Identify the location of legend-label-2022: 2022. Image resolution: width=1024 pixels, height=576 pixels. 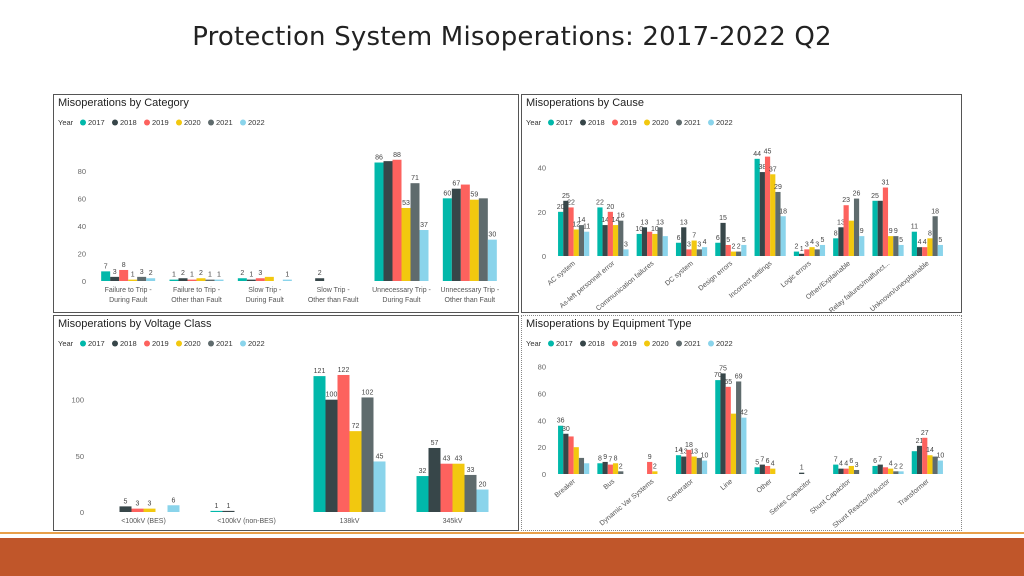
(256, 343).